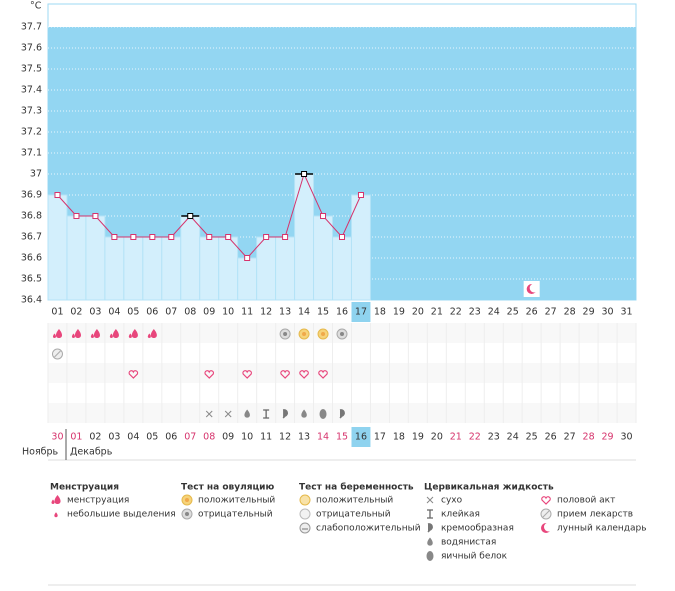 The height and width of the screenshot is (591, 675). Describe the element at coordinates (209, 312) in the screenshot. I see `x-tick-label: 09` at that location.